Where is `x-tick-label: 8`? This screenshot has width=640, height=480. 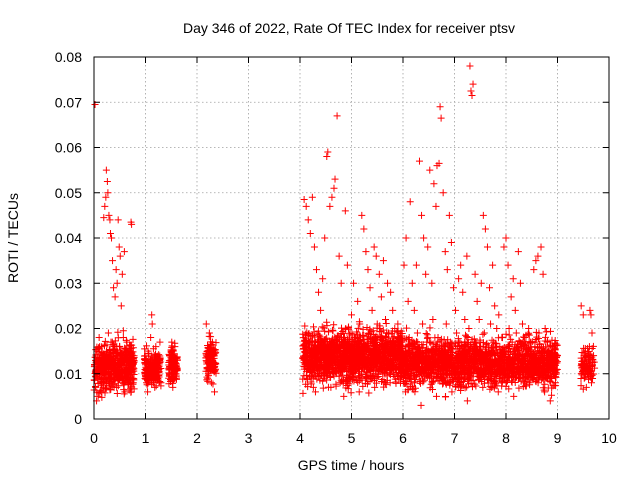 x-tick-label: 8 is located at coordinates (506, 438).